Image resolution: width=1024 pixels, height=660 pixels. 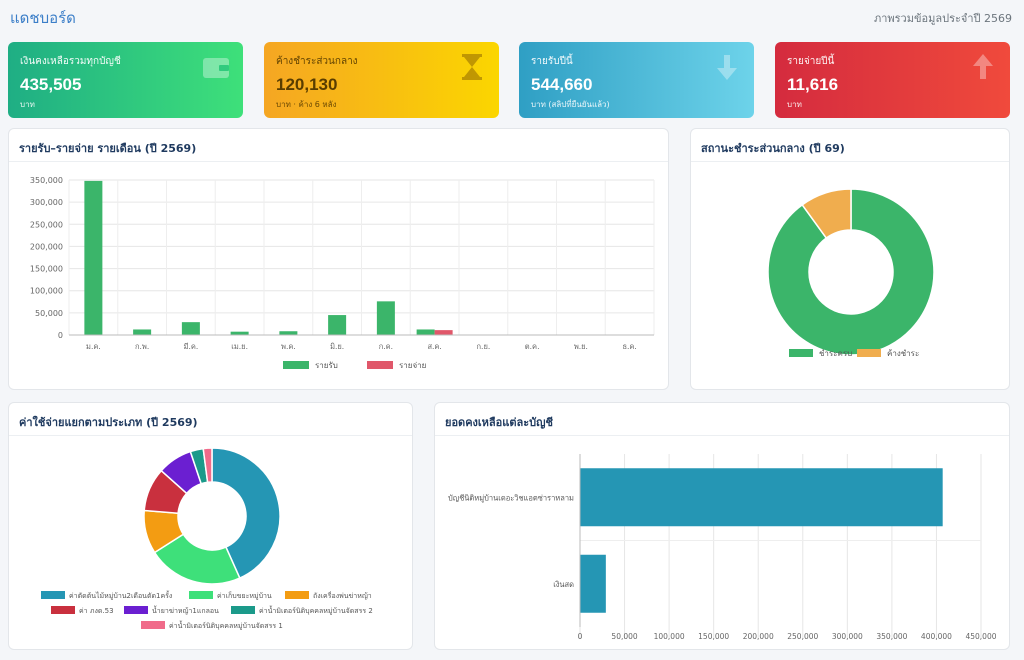 I want to click on x-tick-label: มี.ค., so click(x=190, y=346).